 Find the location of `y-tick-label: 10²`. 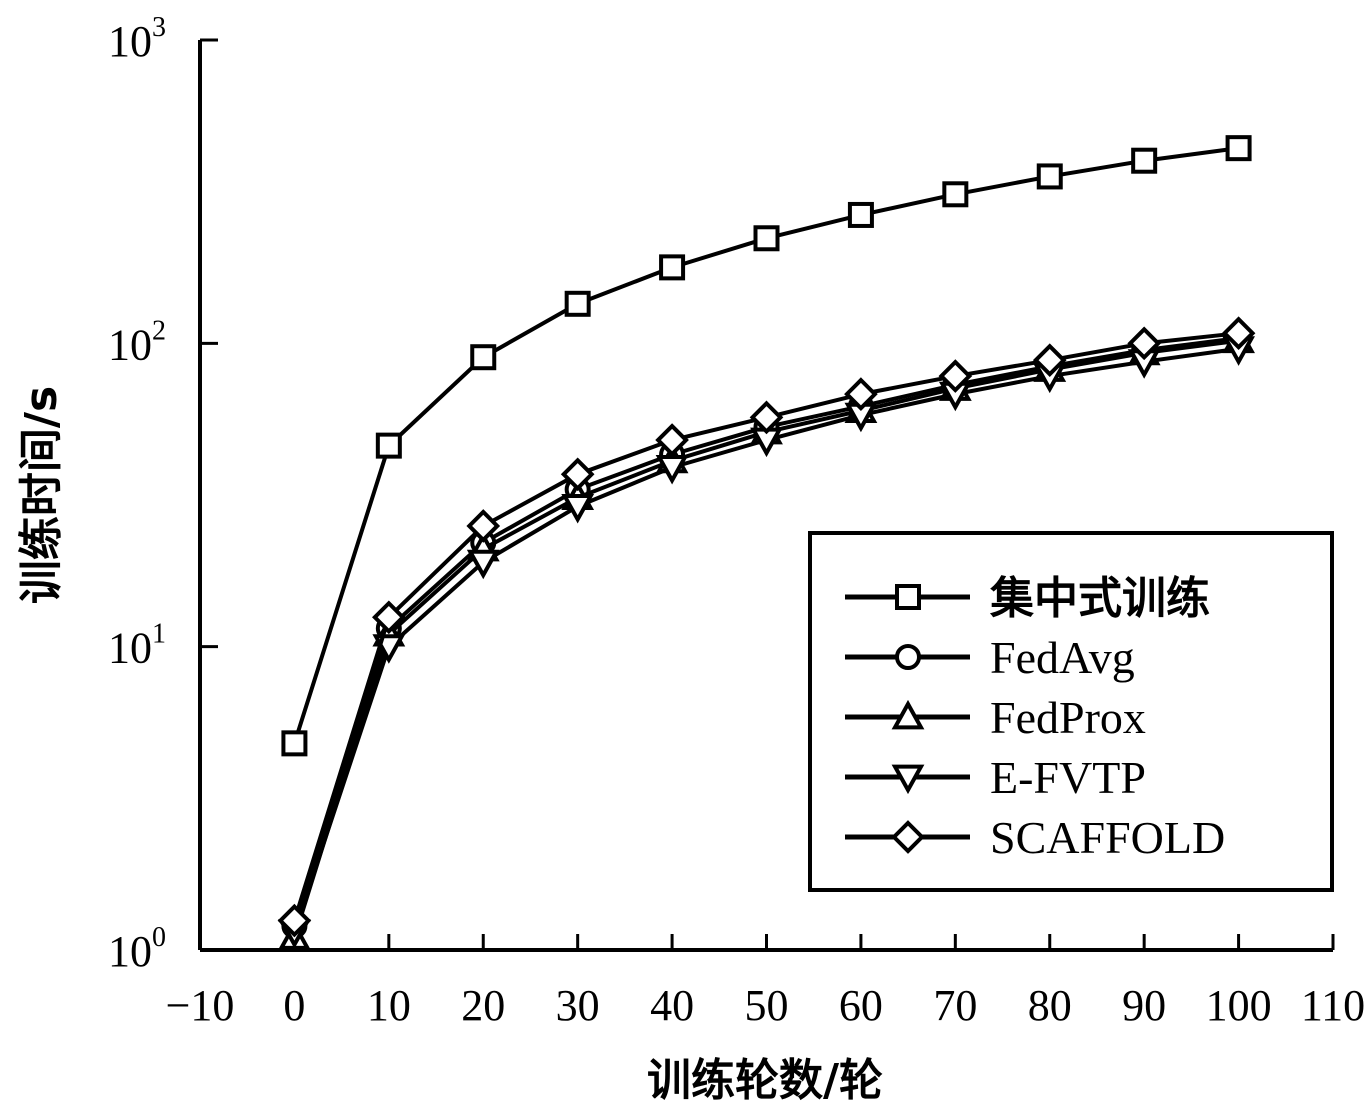

y-tick-label: 10² is located at coordinates (137, 342).